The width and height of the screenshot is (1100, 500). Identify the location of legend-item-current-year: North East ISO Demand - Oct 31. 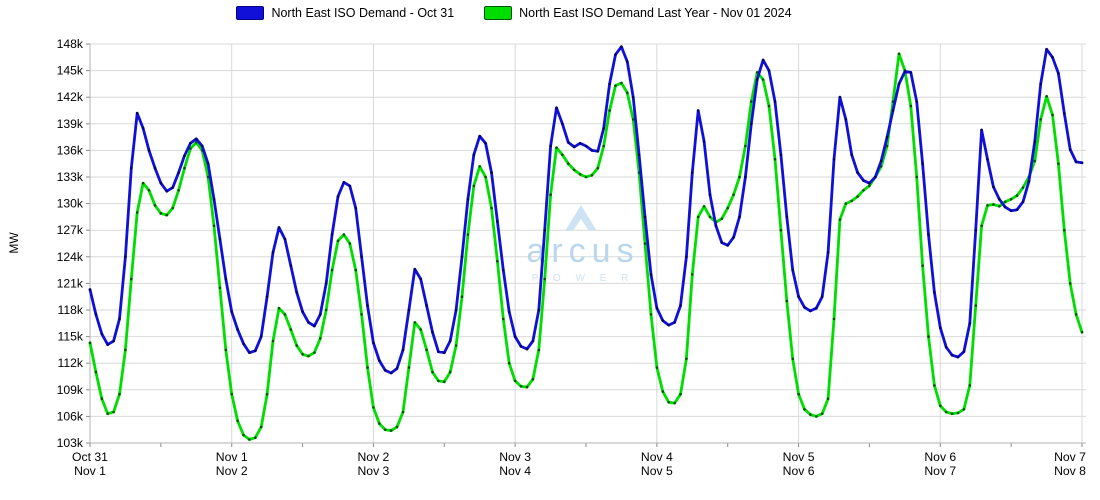
(345, 13).